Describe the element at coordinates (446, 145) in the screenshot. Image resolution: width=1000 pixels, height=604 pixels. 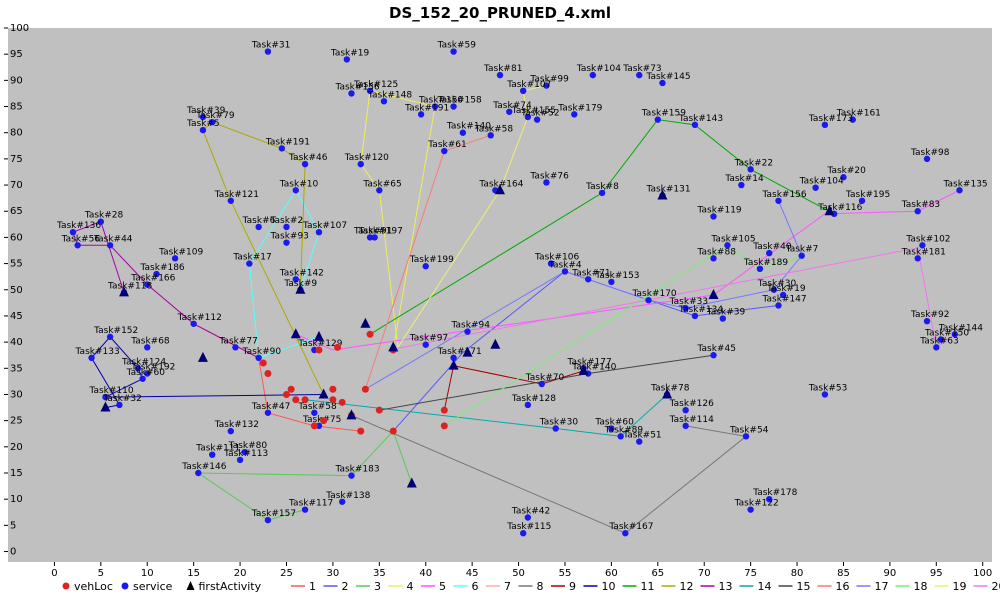
I see `service-label: Task#61` at that location.